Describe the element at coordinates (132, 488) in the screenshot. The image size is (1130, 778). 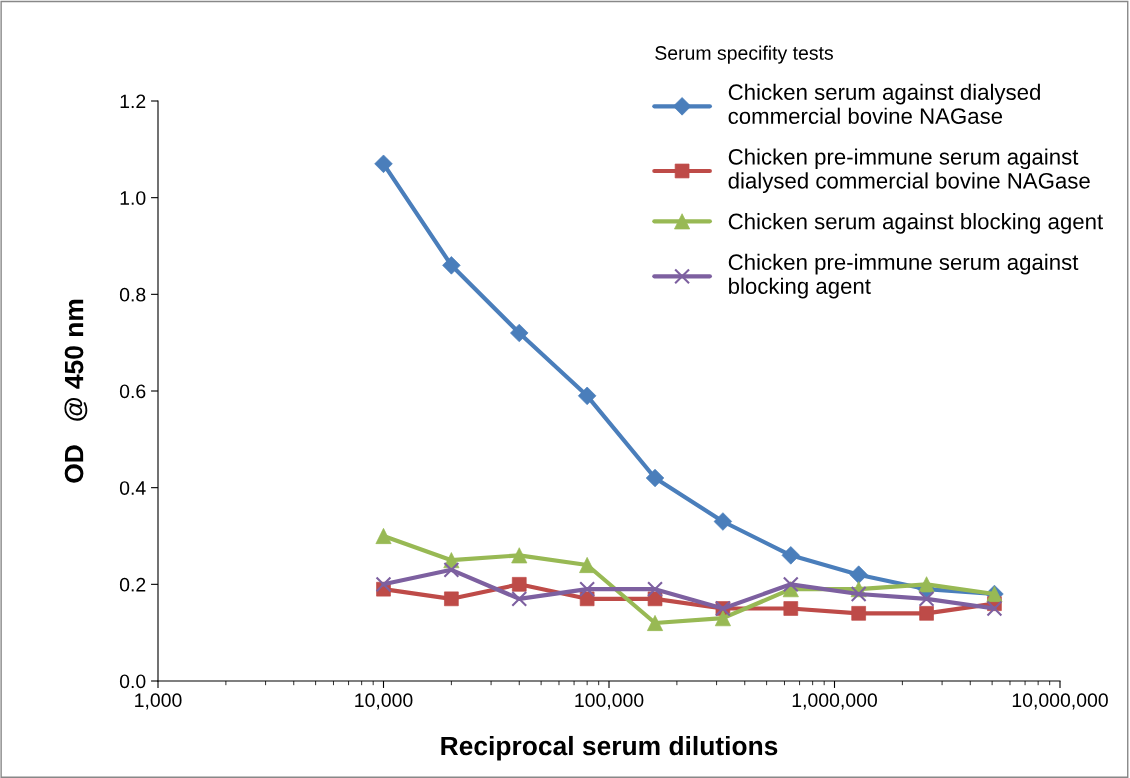
I see `y-tick-label: 0.4` at that location.